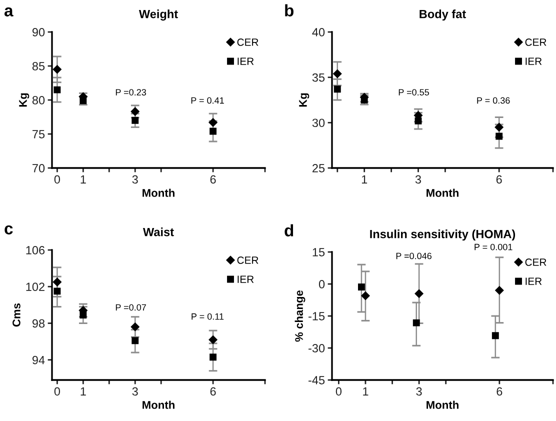  Describe the element at coordinates (318, 123) in the screenshot. I see `y-tick-label: 30` at that location.